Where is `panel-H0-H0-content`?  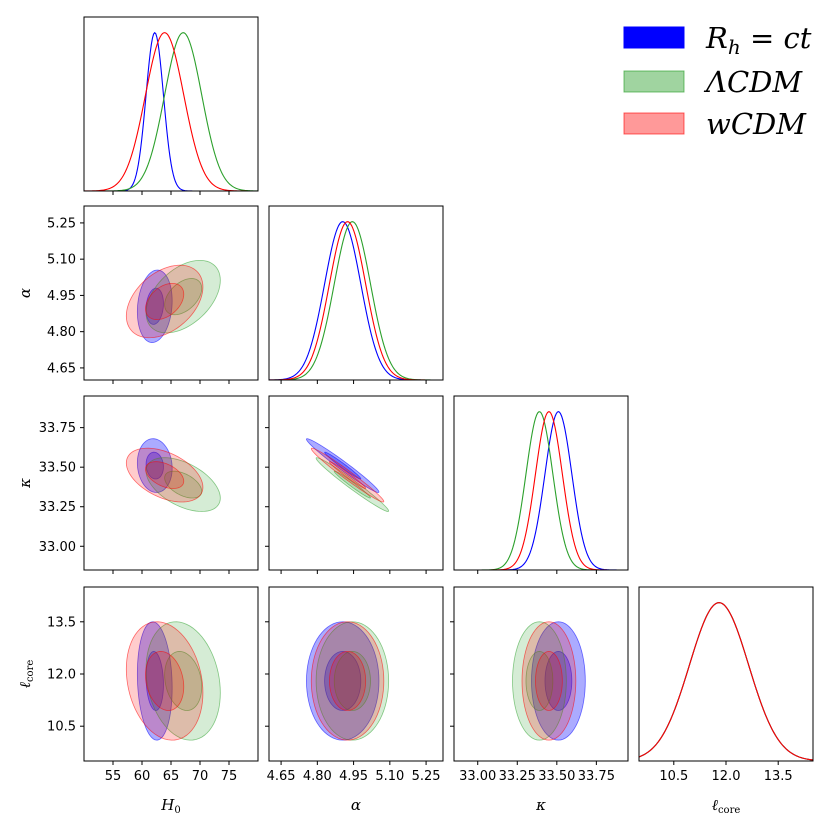
panel-H0-H0-content is located at coordinates (171, 111).